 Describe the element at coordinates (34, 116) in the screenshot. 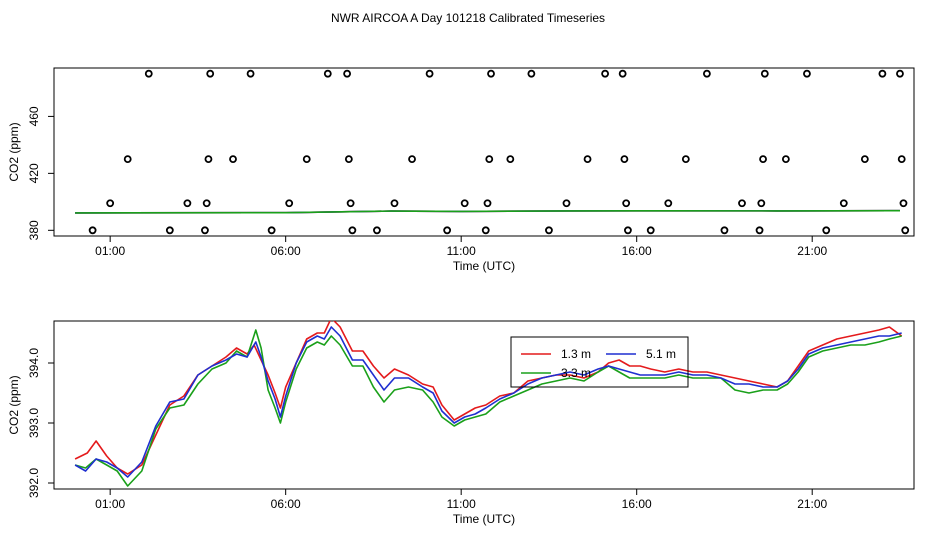

I see `y-tick-label: 460` at that location.